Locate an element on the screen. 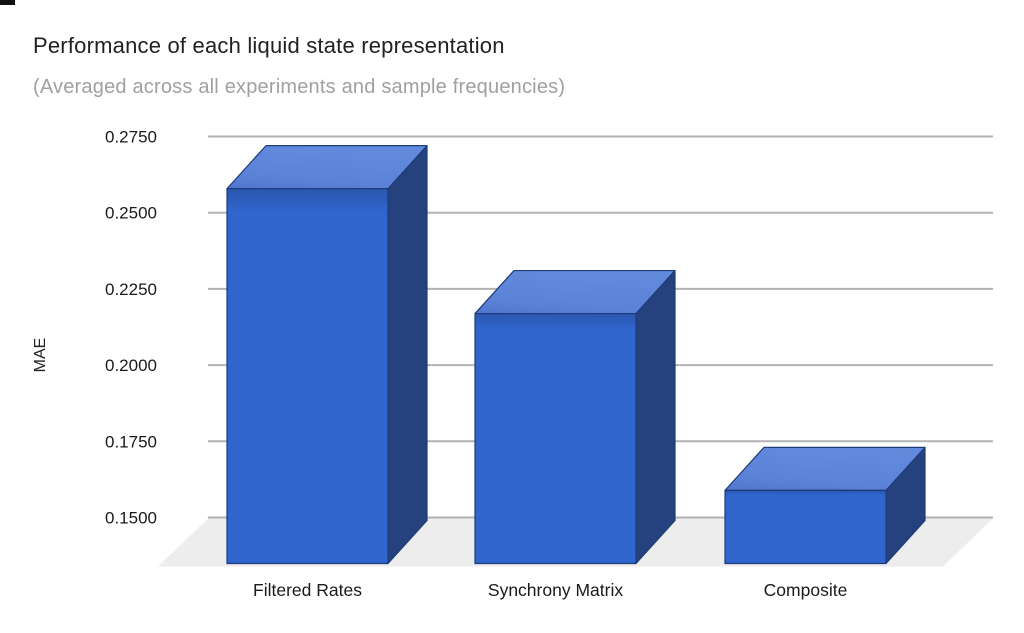  bar-composite is located at coordinates (825, 505).